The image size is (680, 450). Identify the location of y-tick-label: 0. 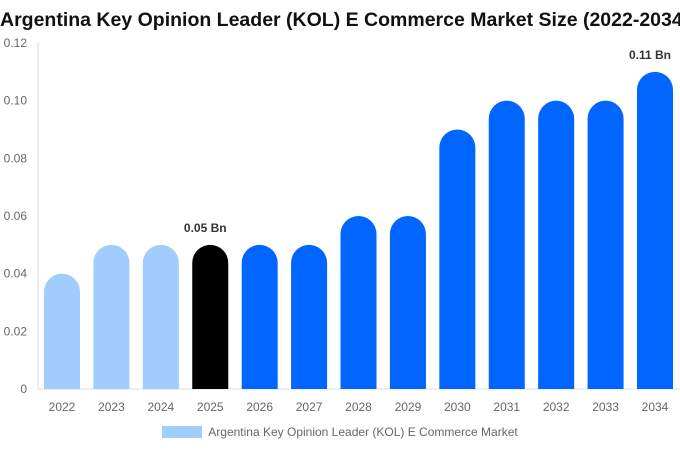
(23, 389).